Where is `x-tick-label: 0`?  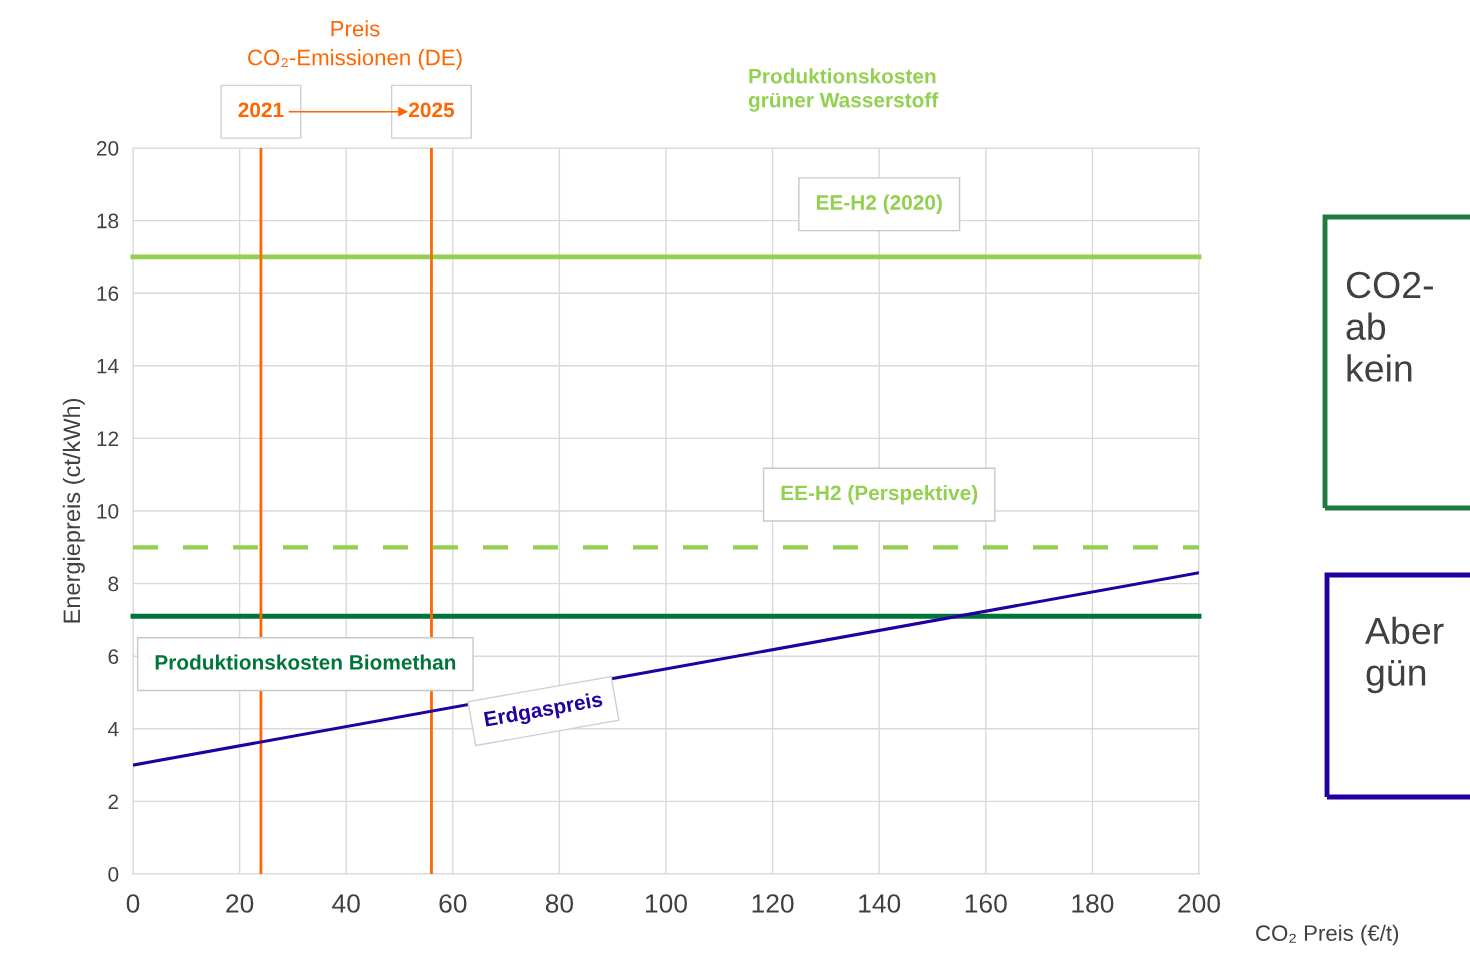 x-tick-label: 0 is located at coordinates (133, 903).